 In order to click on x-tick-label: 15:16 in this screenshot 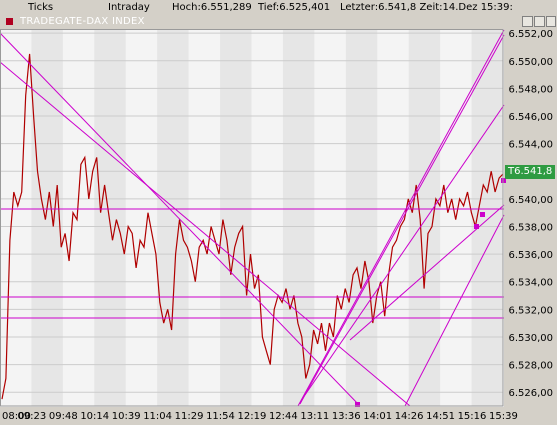, I will do `click(472, 416)`.